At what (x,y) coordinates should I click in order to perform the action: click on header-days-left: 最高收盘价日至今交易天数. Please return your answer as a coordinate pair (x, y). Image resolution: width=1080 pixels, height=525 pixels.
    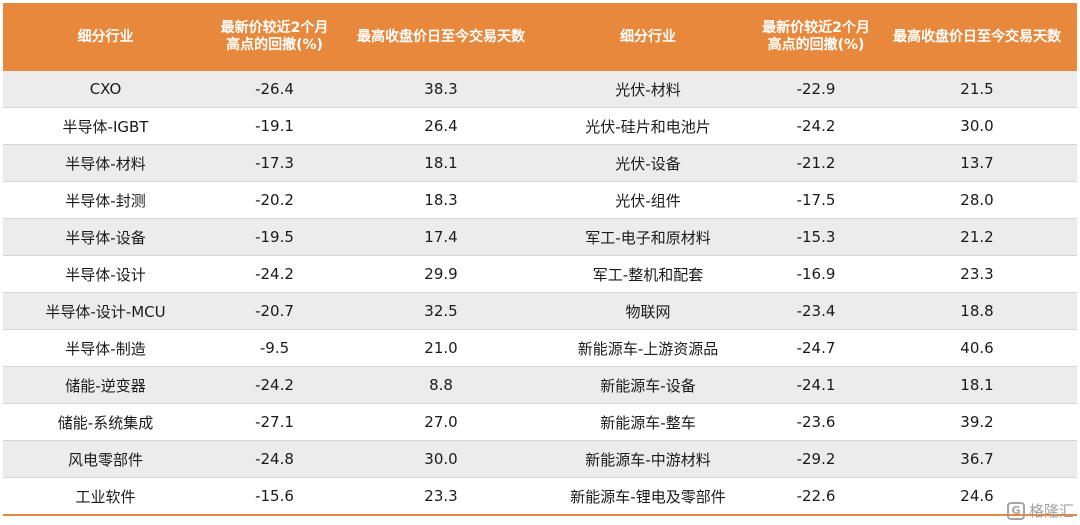
    Looking at the image, I should click on (441, 37).